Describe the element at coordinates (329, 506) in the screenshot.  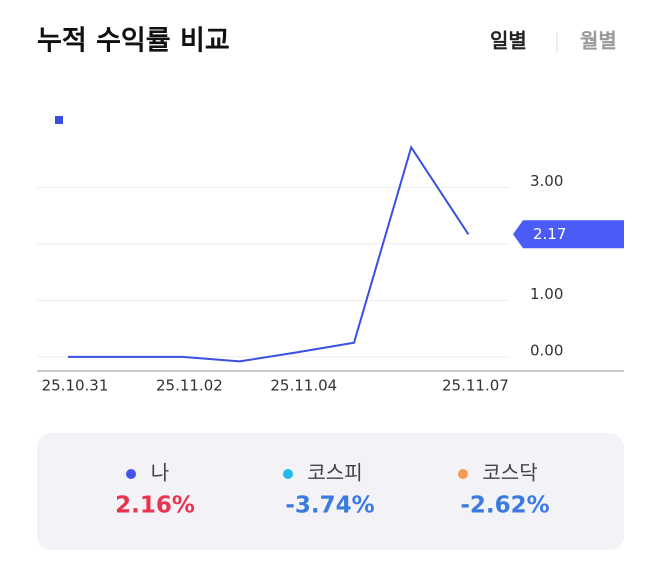
I see `summary-value: -3.74%` at that location.